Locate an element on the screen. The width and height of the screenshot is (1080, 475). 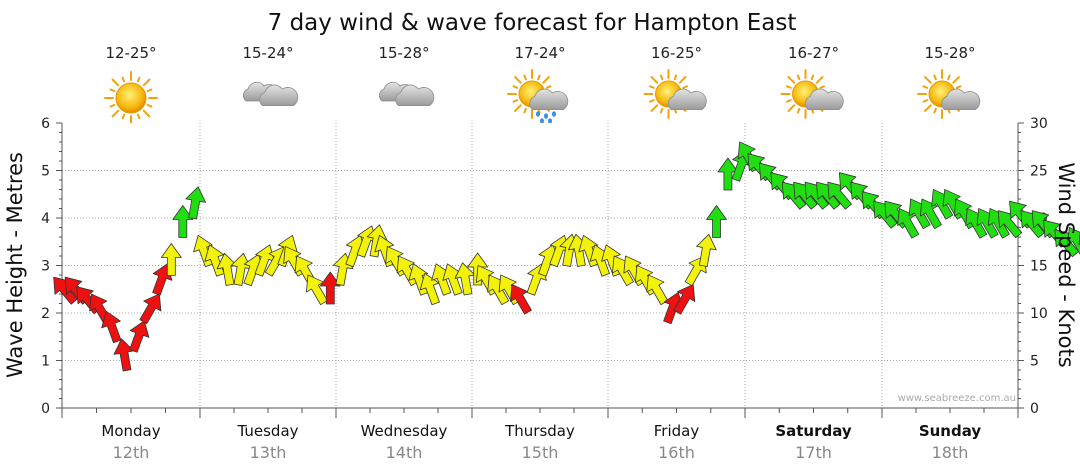
temp-range-saturday: 16-27° is located at coordinates (813, 53).